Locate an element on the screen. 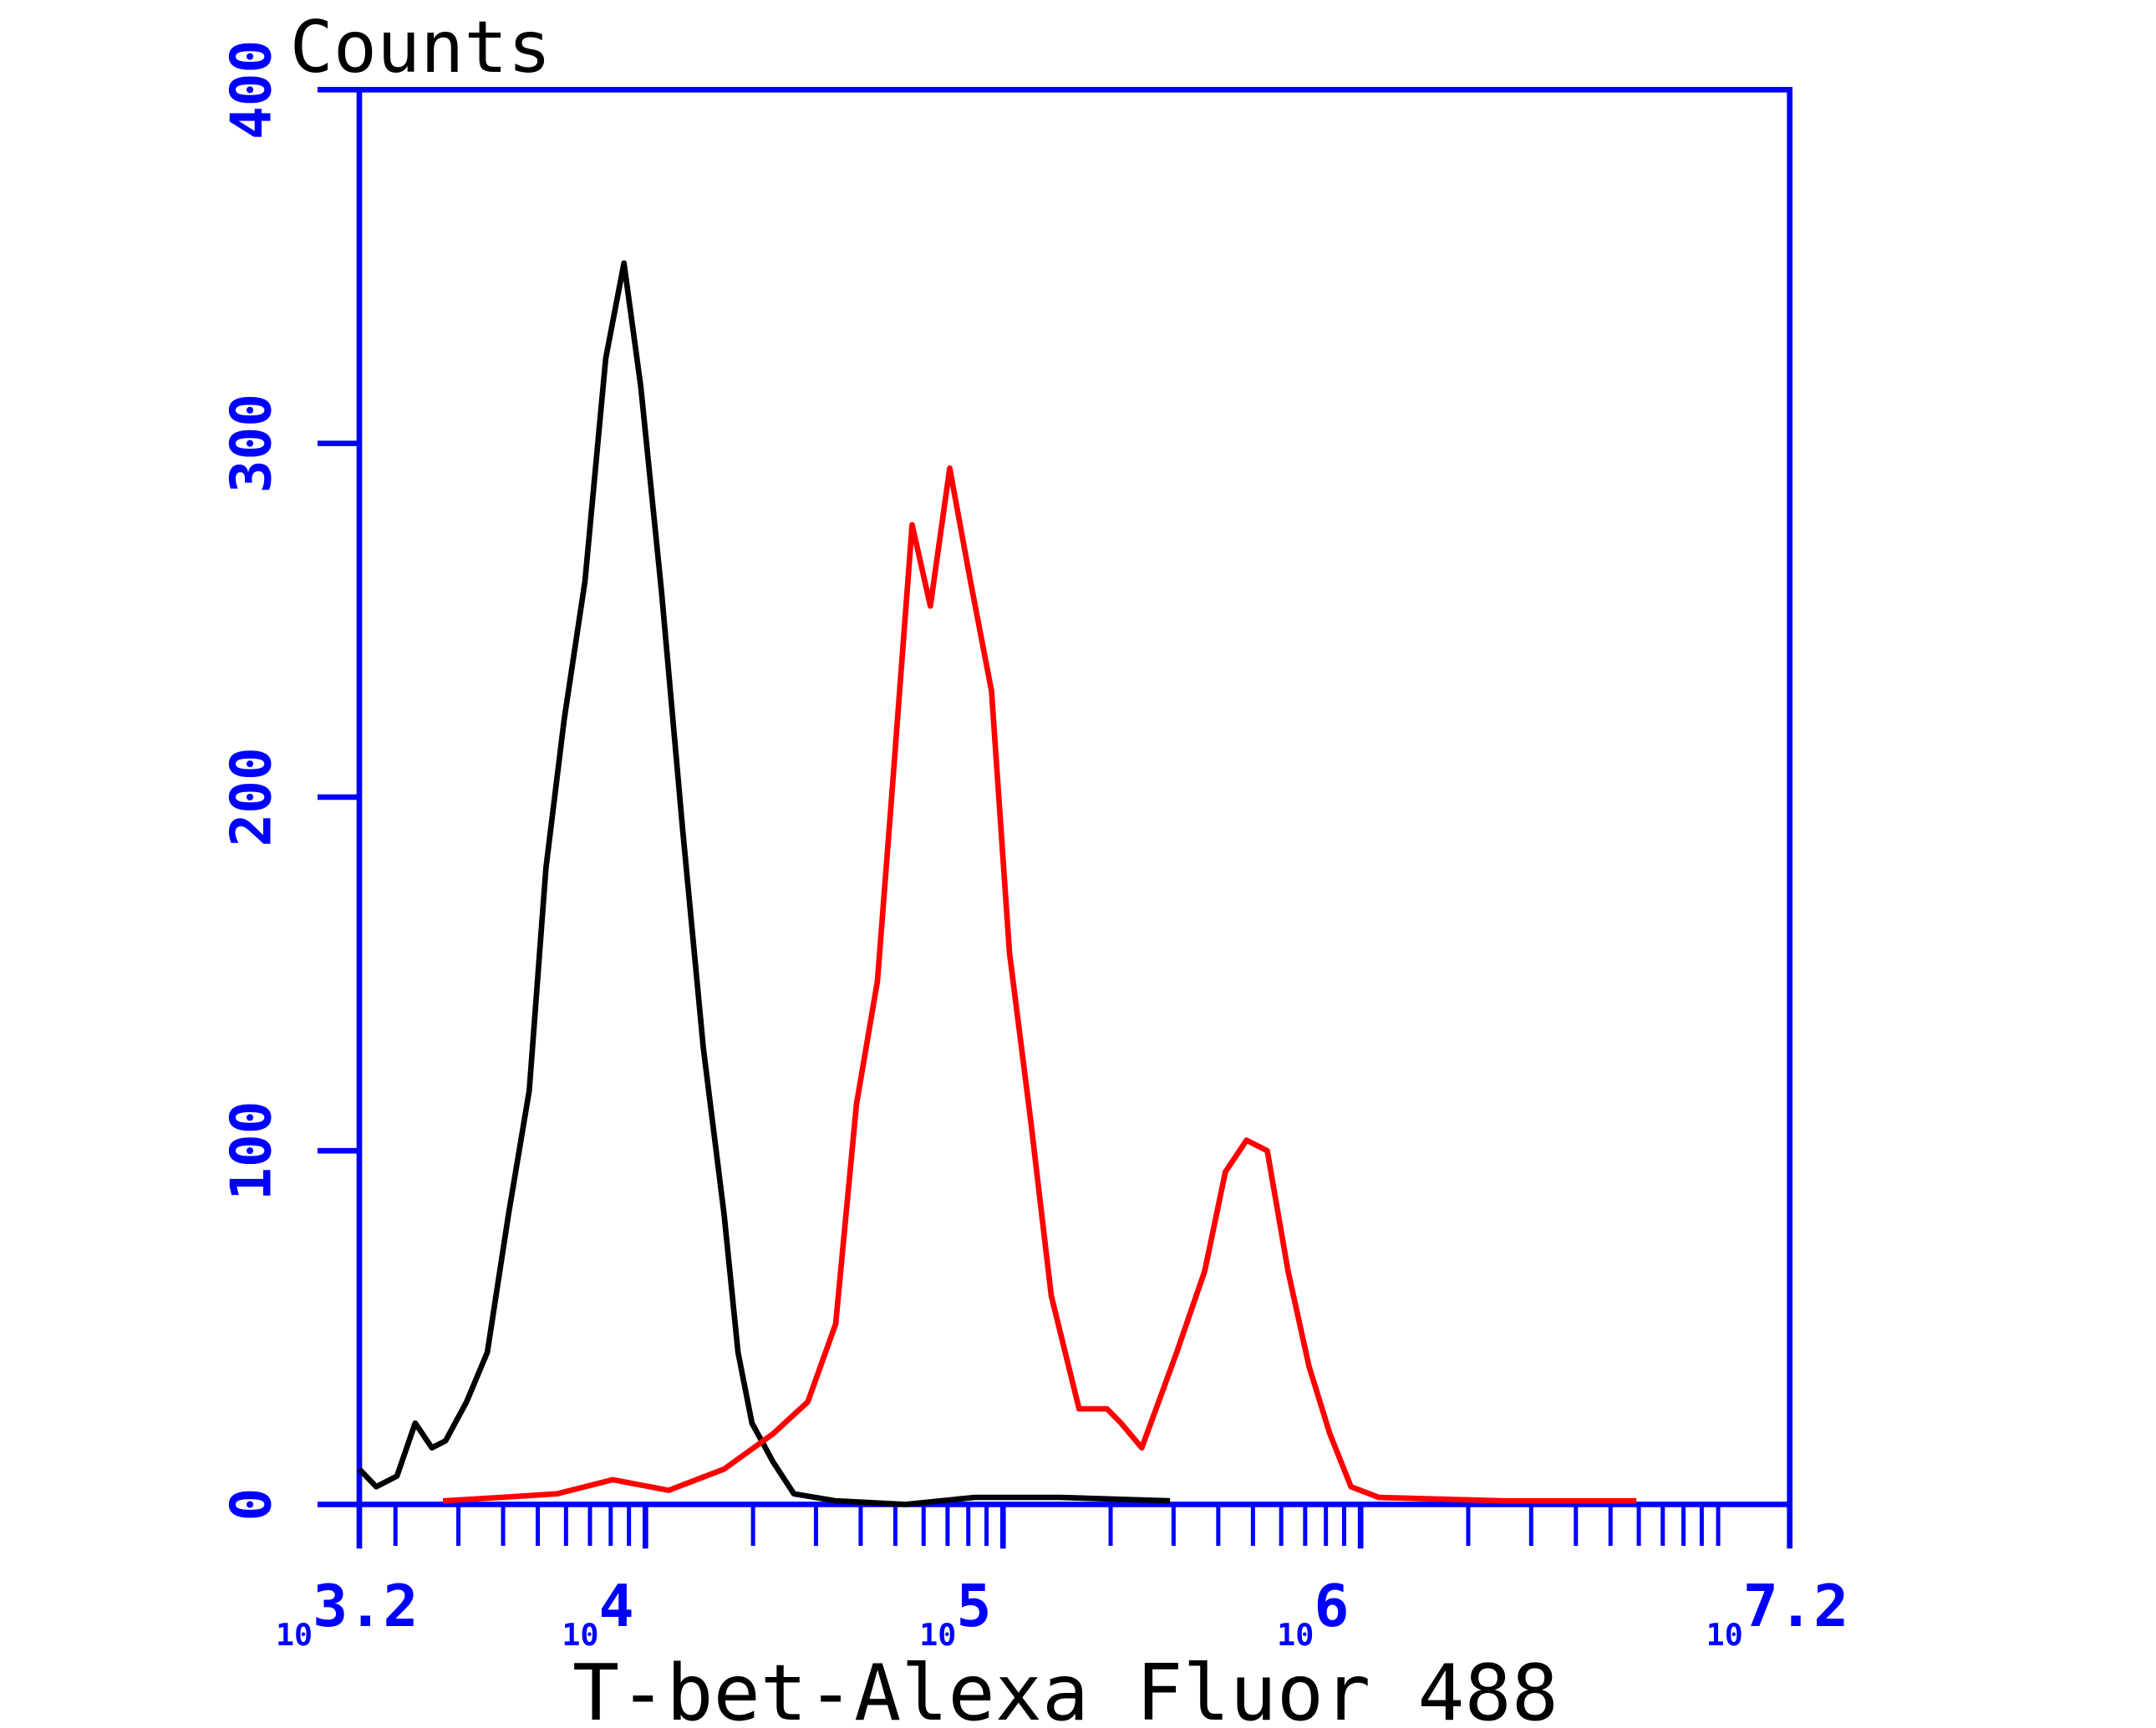 This screenshot has width=2156, height=1728. y-tick-label: 300 is located at coordinates (251, 444).